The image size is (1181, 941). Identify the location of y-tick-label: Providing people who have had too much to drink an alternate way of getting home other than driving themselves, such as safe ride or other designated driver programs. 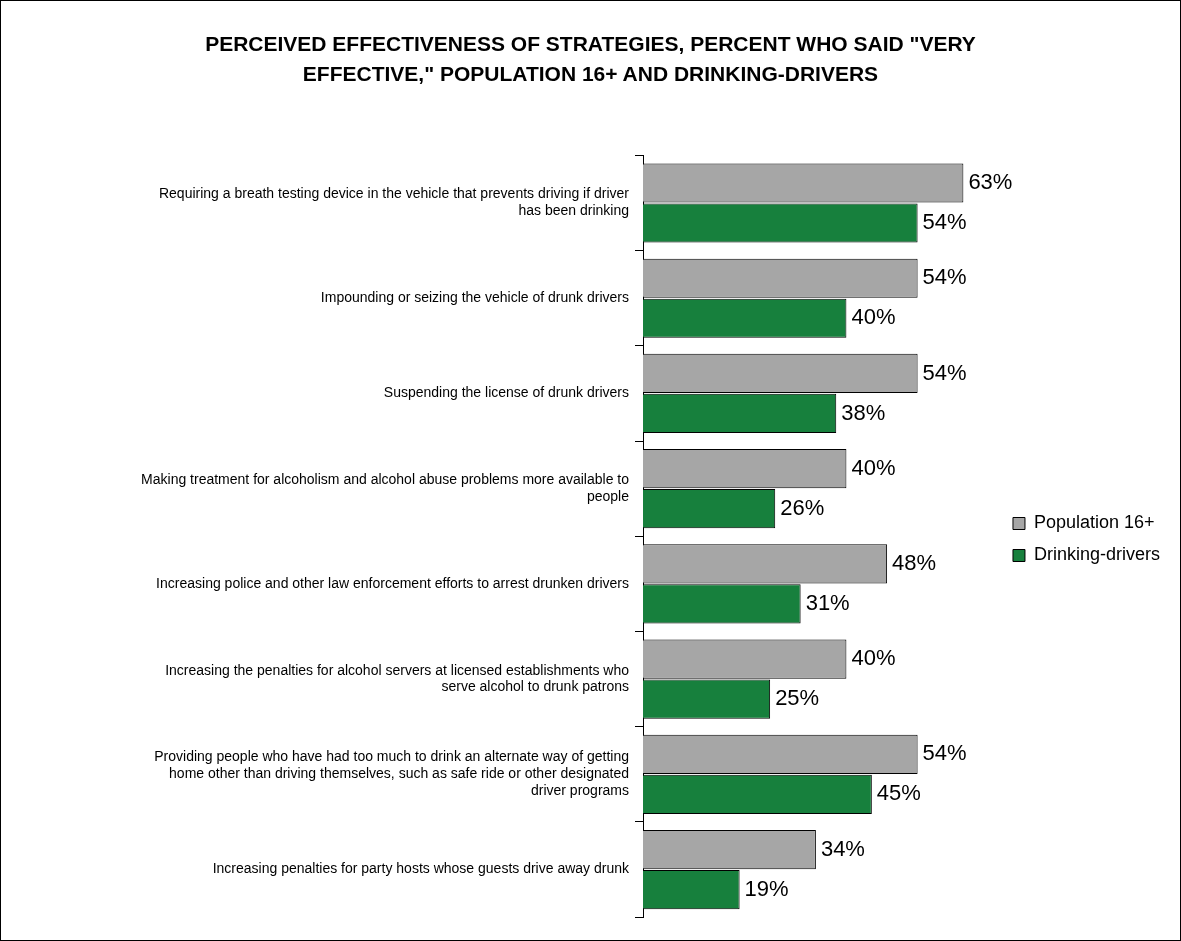
(391, 773).